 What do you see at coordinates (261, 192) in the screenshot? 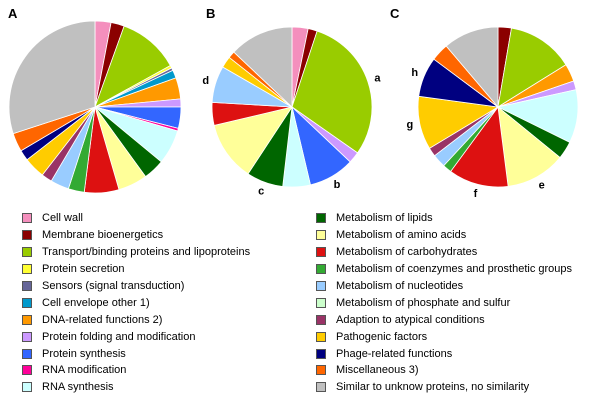
I see `slice-label-c: c` at bounding box center [261, 192].